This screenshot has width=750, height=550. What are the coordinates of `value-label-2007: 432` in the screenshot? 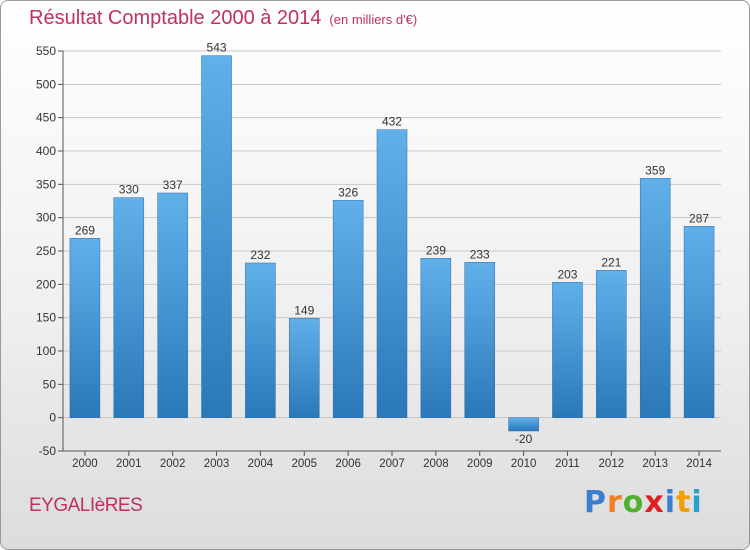 It's located at (392, 122).